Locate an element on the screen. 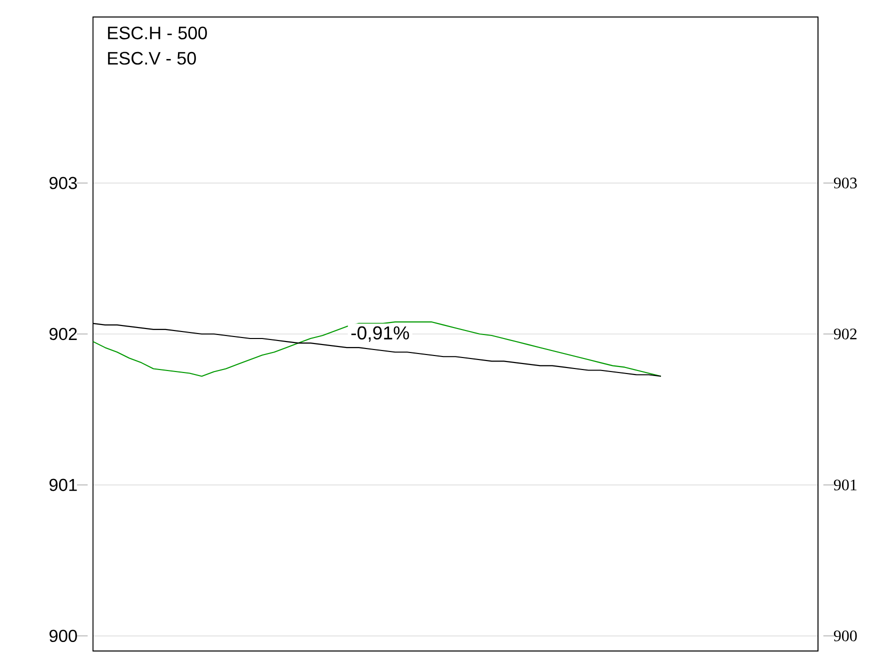 This screenshot has width=887, height=656. y-tick-label: 903 is located at coordinates (63, 183).